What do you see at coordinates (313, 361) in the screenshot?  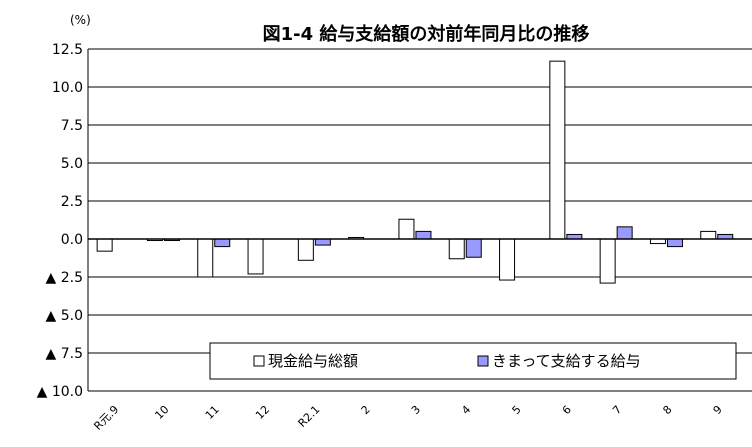 I see `legend-label-cash-total: 現金給与総額` at bounding box center [313, 361].